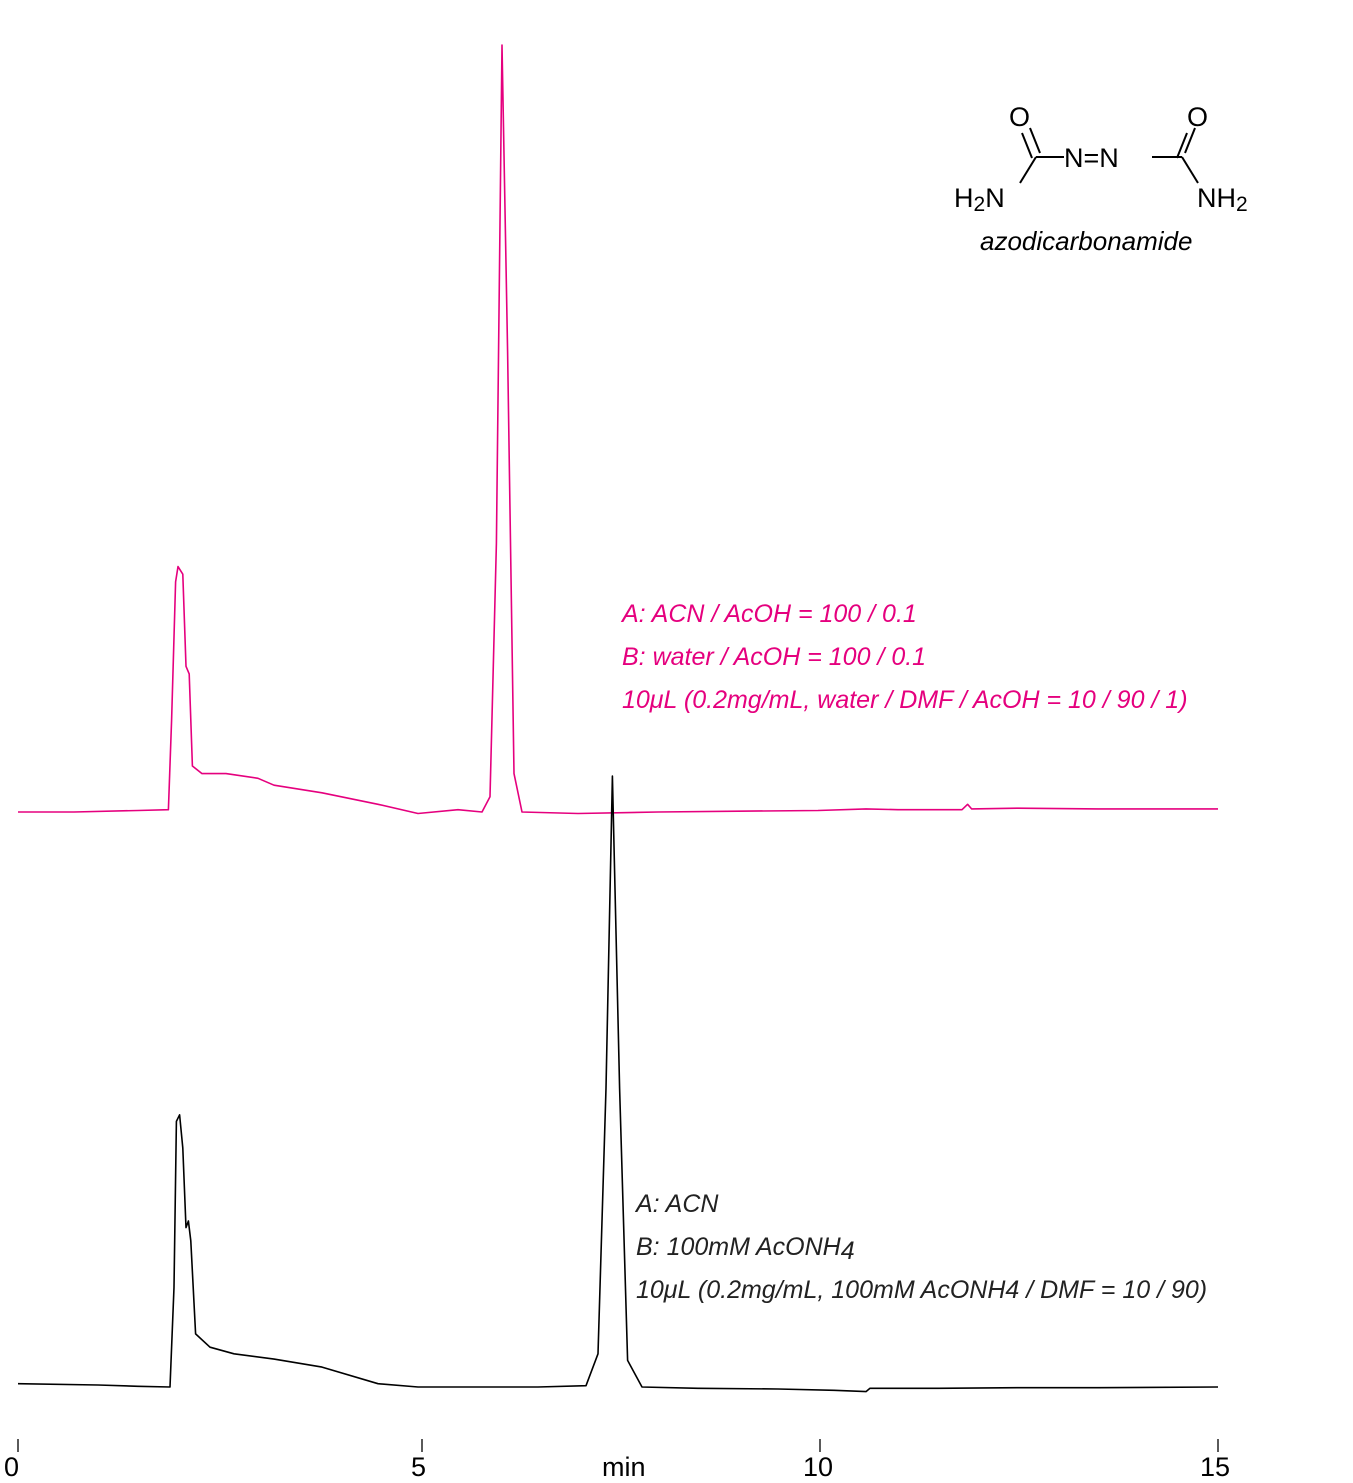  What do you see at coordinates (821, 1290) in the screenshot?
I see `condition-line-injection-main: 10μL (0.2mg/mL, 100mM AcONH` at bounding box center [821, 1290].